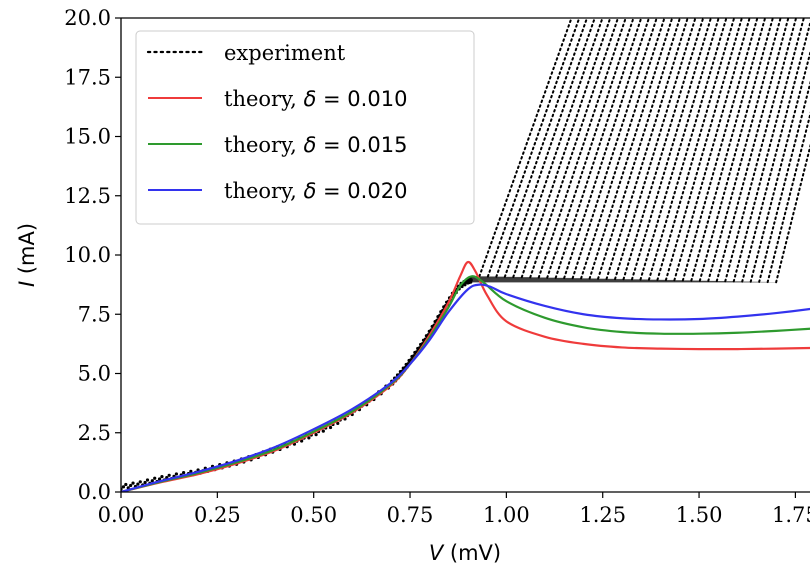  Describe the element at coordinates (454, 509) in the screenshot. I see `x-axis-ticks: 0.00 0.25 0.50 0.75 1.00 1.25 1.50 1.75` at that location.